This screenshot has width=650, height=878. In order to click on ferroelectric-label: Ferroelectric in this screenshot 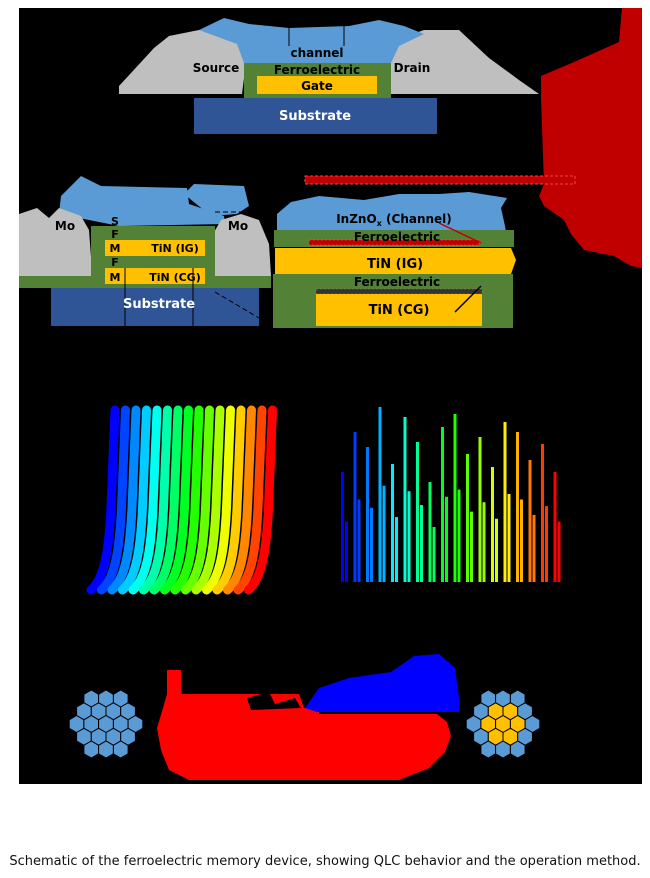, I will do `click(317, 70)`.